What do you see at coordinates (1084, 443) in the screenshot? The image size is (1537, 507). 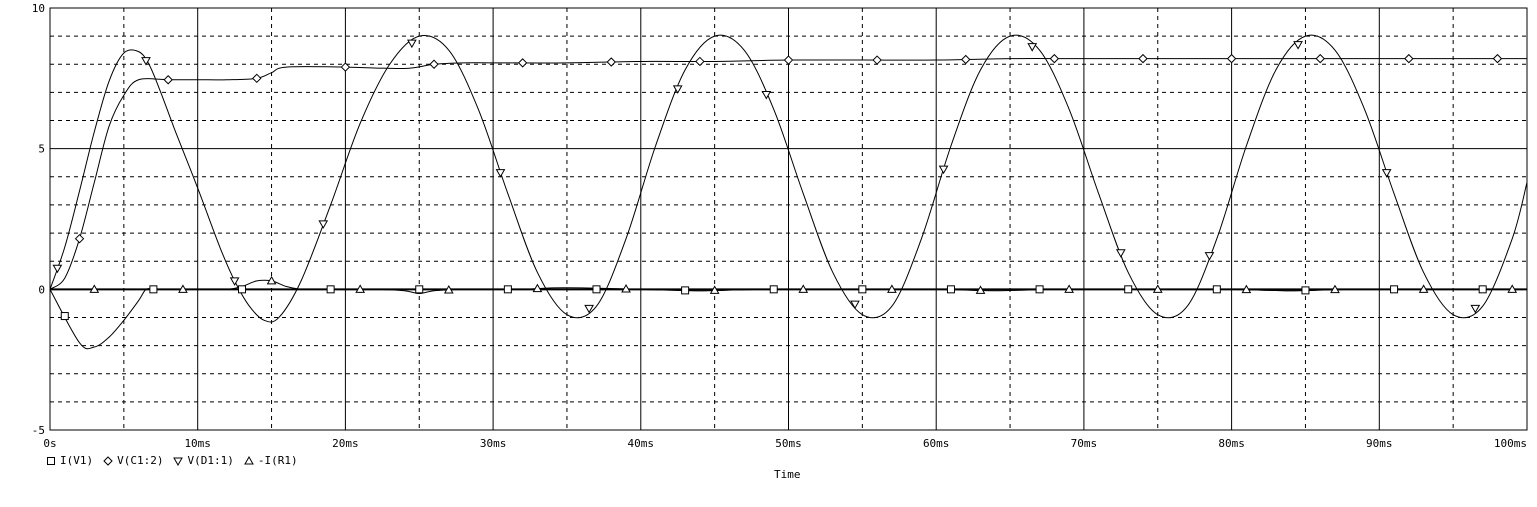 I see `x-tick-label: 70ms` at bounding box center [1084, 443].